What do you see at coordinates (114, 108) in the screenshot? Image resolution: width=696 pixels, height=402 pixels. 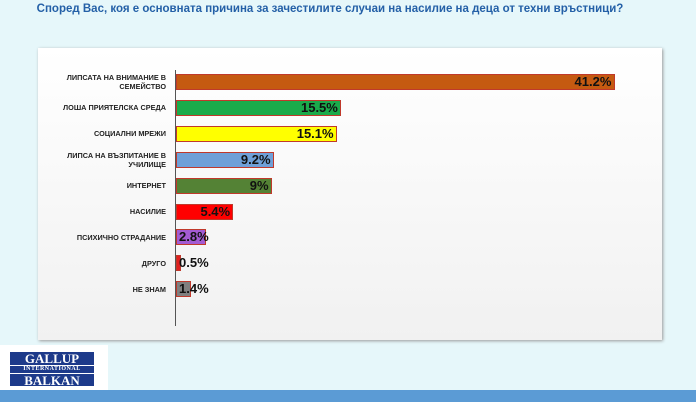 I see `category-label: ЛОША ПРИЯТЕЛСКА СРЕДА` at bounding box center [114, 108].